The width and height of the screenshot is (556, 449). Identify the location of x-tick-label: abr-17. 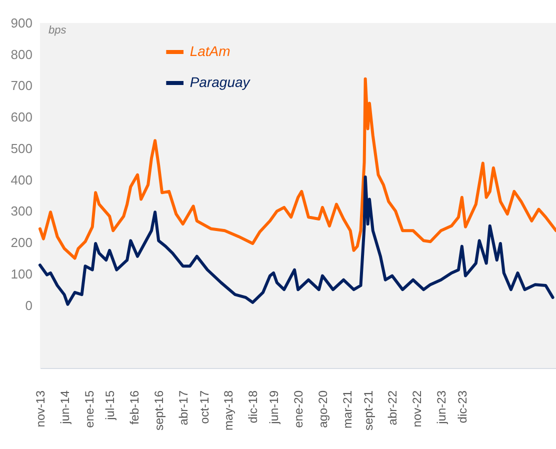
(183, 408).